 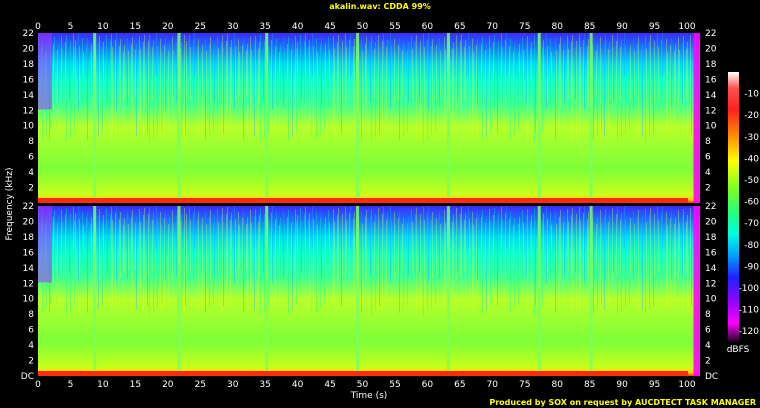 What do you see at coordinates (45, 71) in the screenshot?
I see `intro-fade` at bounding box center [45, 71].